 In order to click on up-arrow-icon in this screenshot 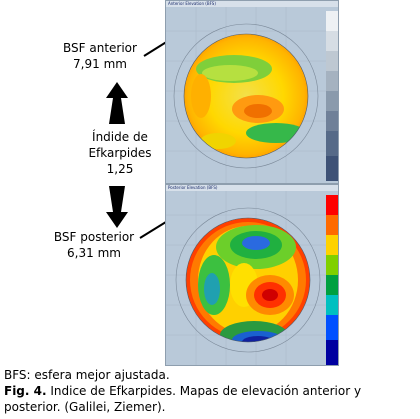, I will do `click(117, 103)`.